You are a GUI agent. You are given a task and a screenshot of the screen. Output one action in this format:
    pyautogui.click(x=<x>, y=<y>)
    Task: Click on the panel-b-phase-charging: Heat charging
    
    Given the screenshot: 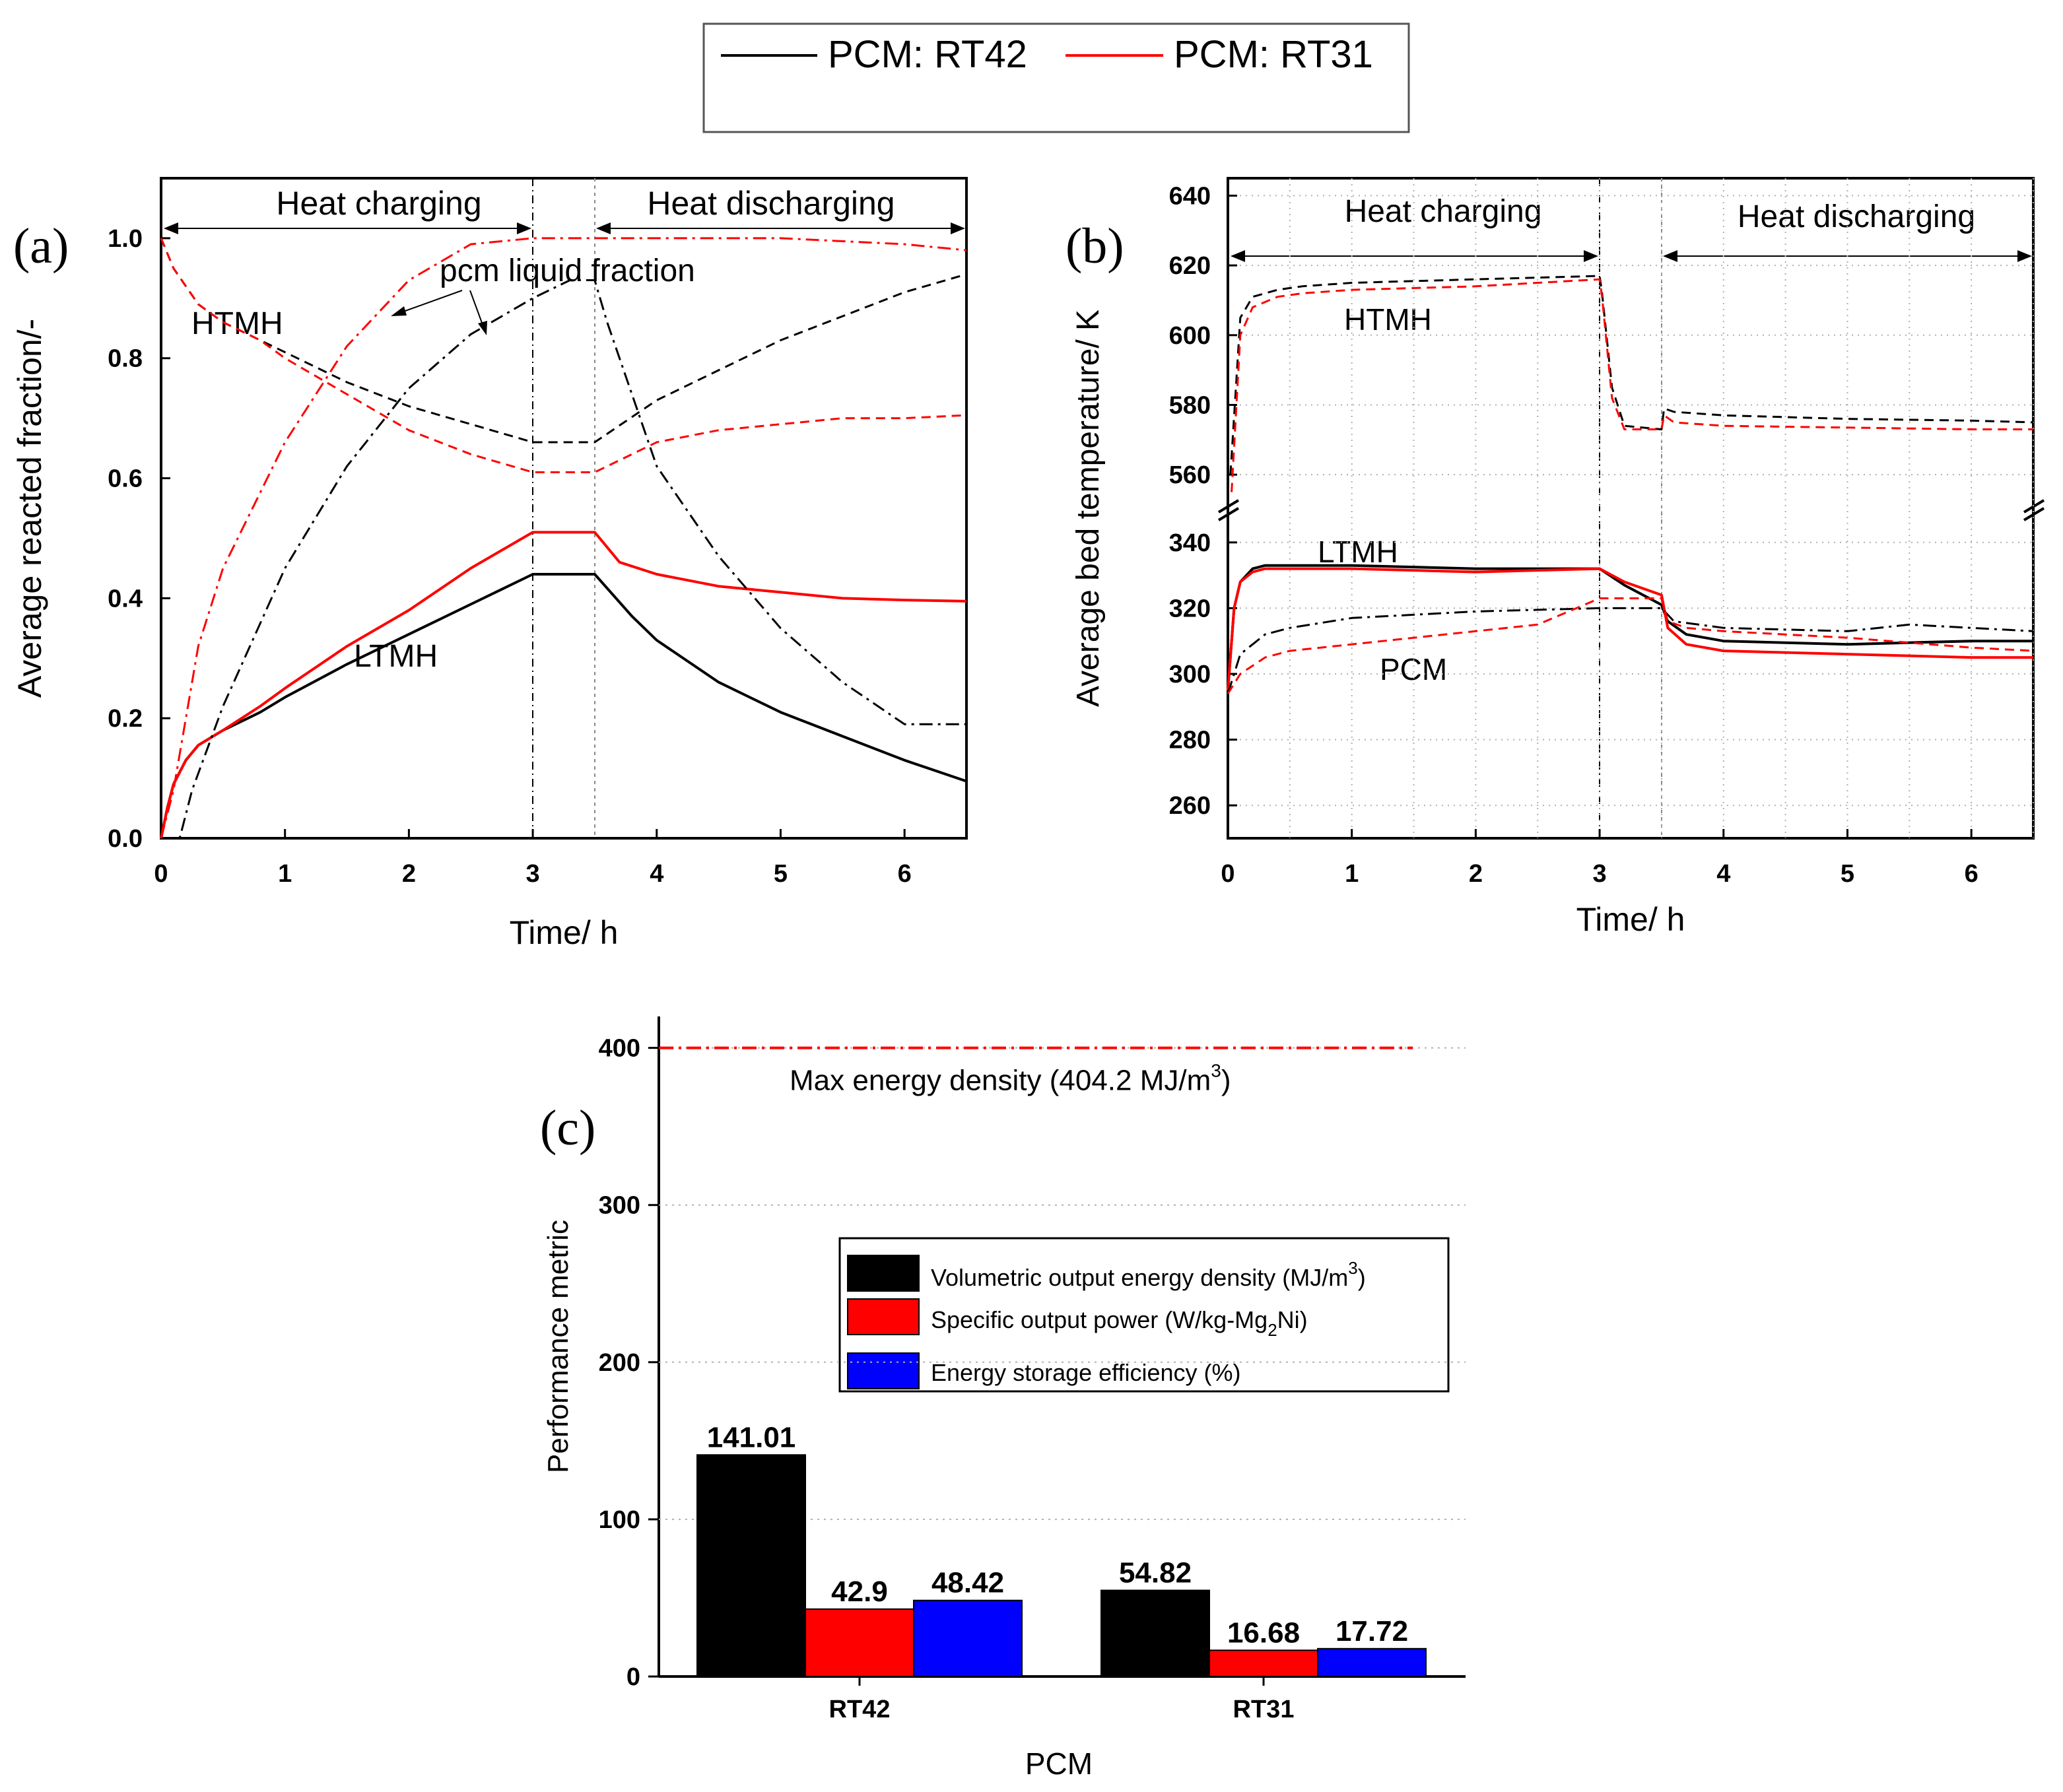 What is the action you would take?
    pyautogui.click(x=1443, y=211)
    